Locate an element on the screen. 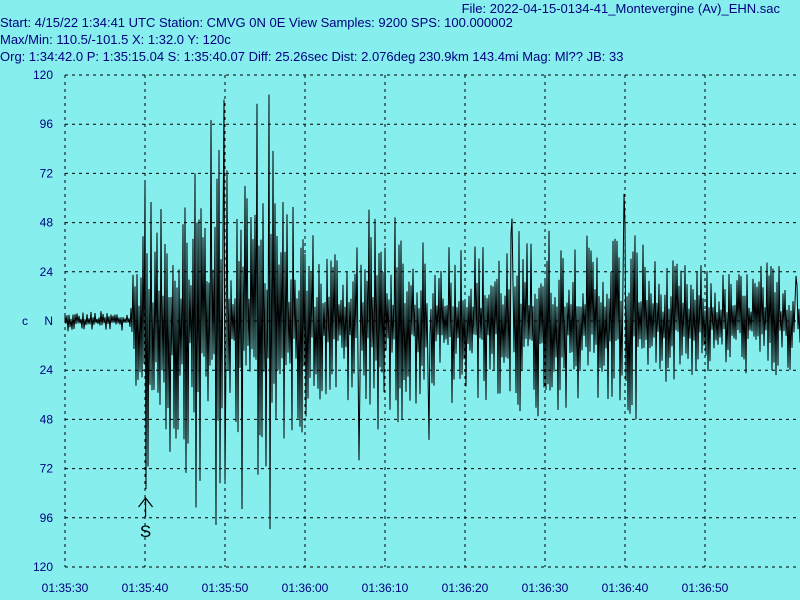  y-tick-label-1: 96 is located at coordinates (47, 124).